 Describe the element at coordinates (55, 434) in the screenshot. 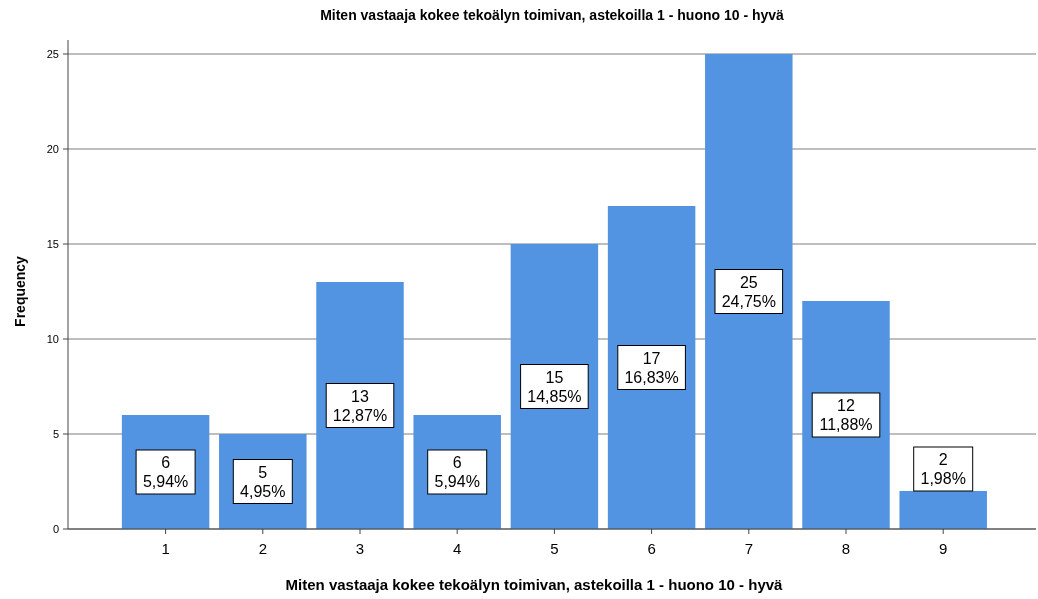

I see `y-tick-label: 5` at that location.